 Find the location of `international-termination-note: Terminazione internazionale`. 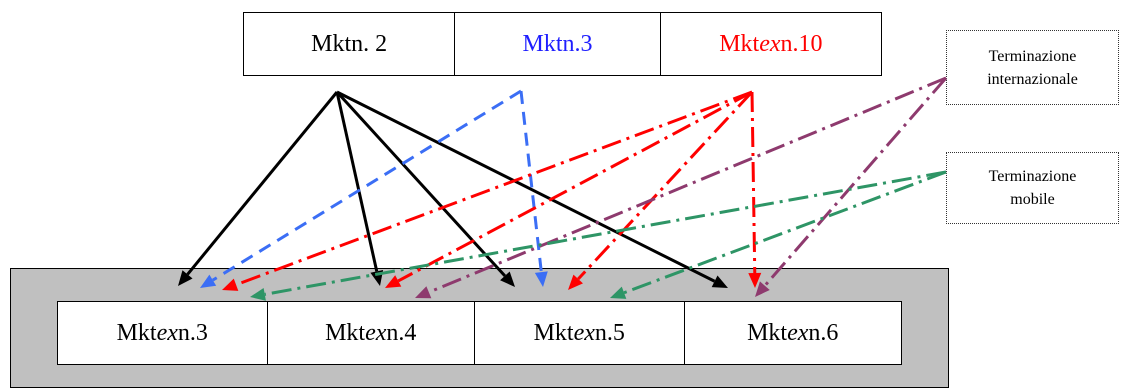

international-termination-note: Terminazione internazionale is located at coordinates (1032, 67).